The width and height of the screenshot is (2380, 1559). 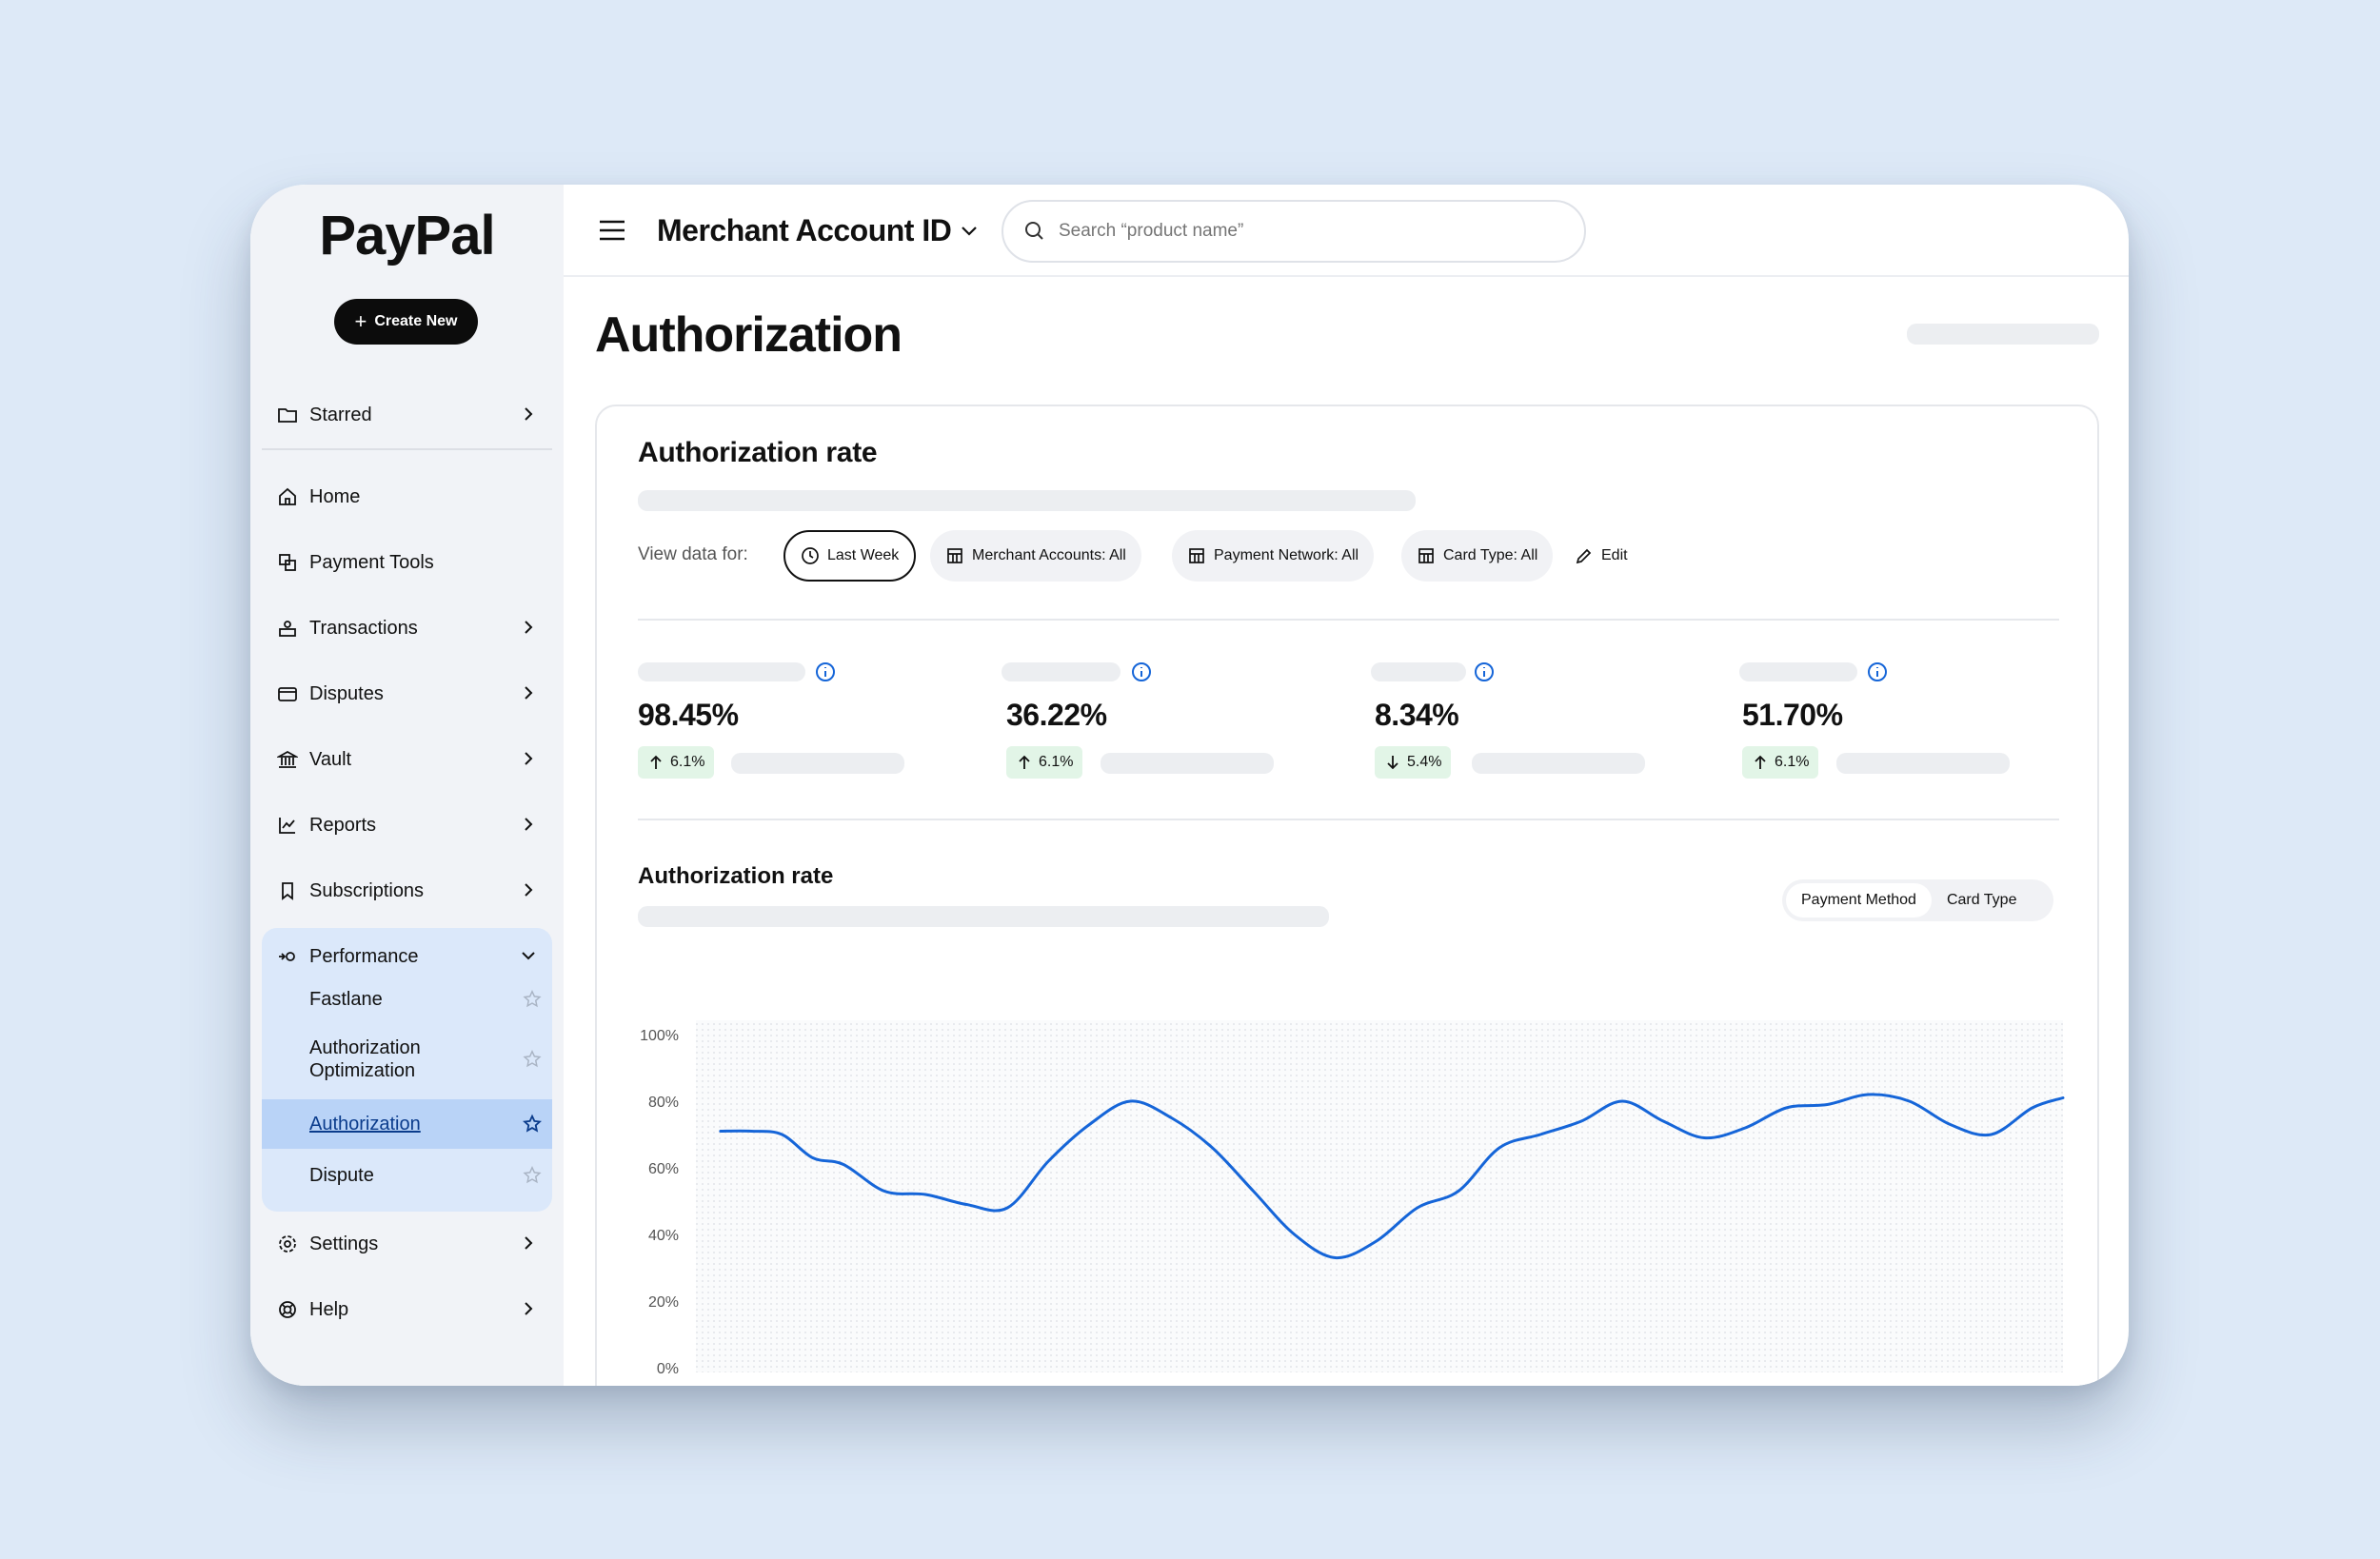 I want to click on delta-value: 5.4%, so click(x=1424, y=762).